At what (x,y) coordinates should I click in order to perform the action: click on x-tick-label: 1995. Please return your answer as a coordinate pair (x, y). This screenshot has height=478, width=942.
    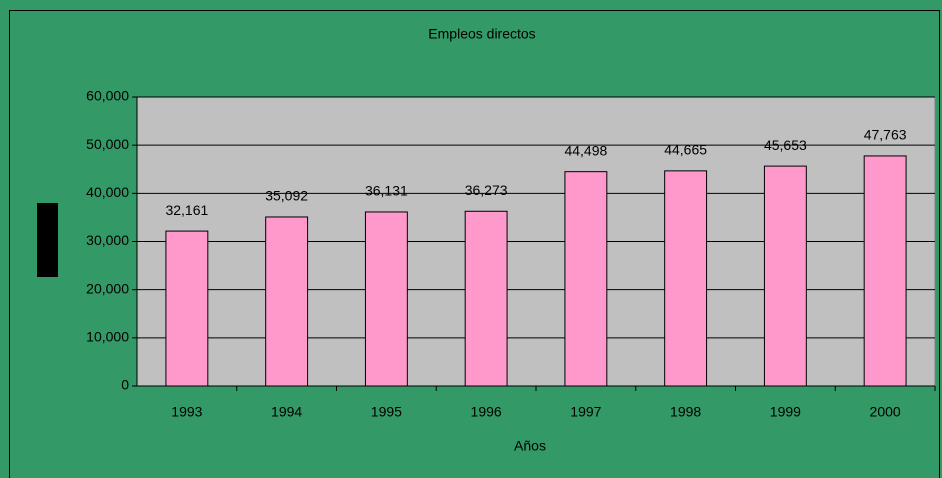
    Looking at the image, I should click on (386, 412).